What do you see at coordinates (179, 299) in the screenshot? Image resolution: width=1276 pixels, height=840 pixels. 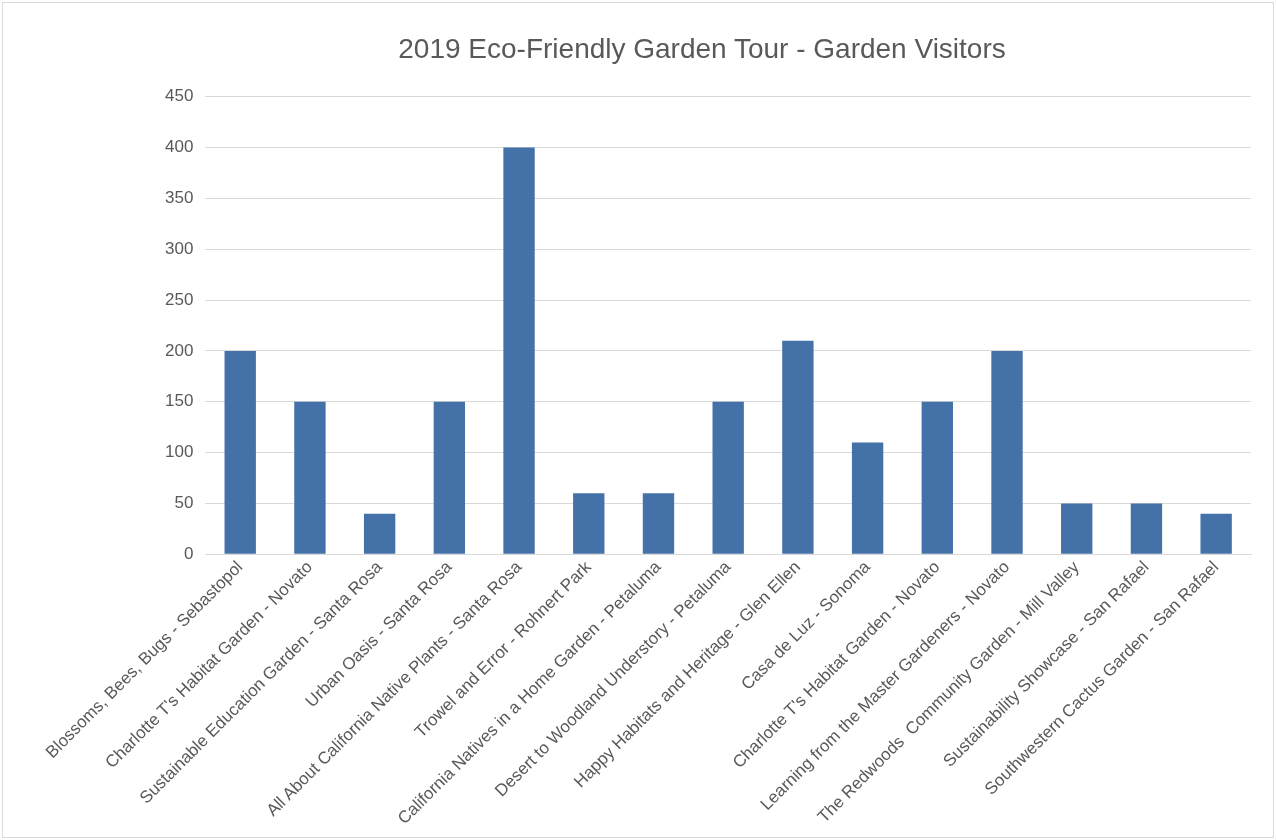 I see `y-tick-label: 250` at bounding box center [179, 299].